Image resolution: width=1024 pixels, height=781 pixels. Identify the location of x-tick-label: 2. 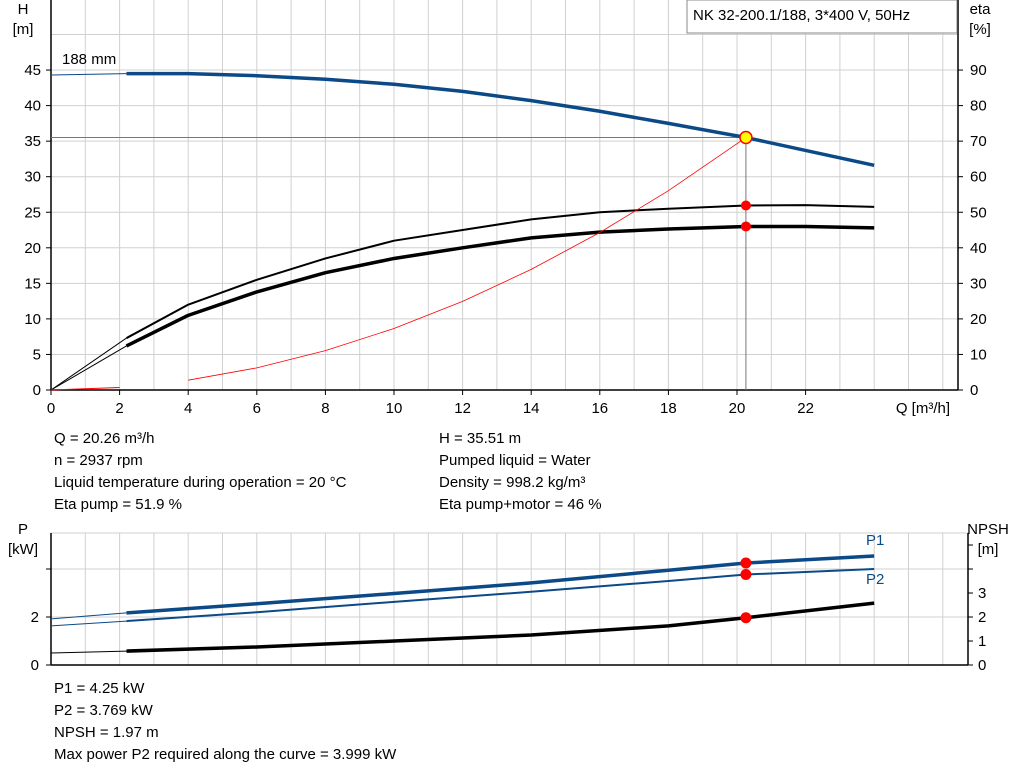
(119, 408).